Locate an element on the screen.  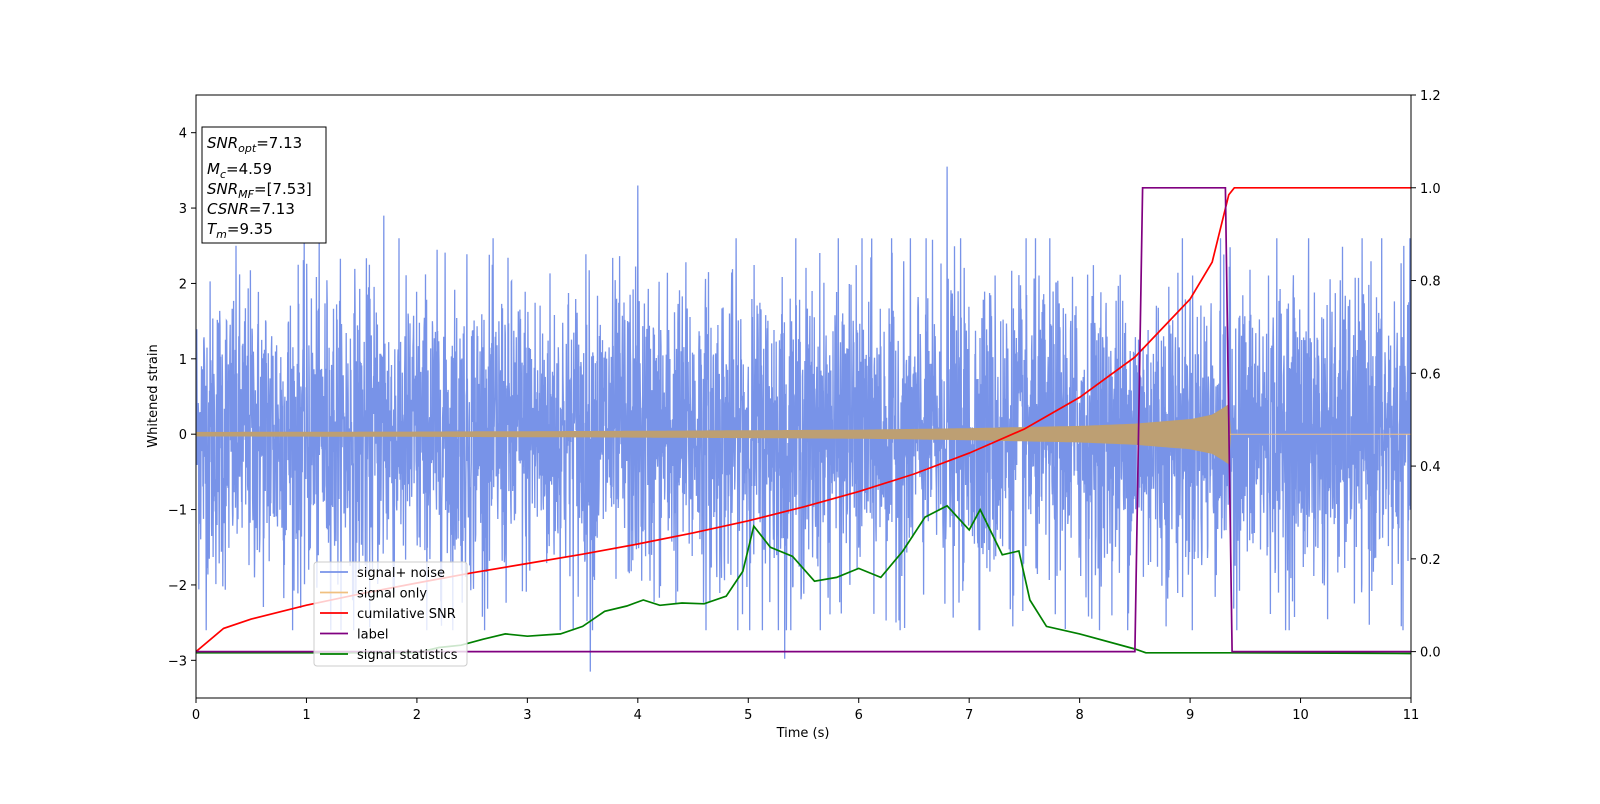
x-tick-label: 5 is located at coordinates (748, 715).